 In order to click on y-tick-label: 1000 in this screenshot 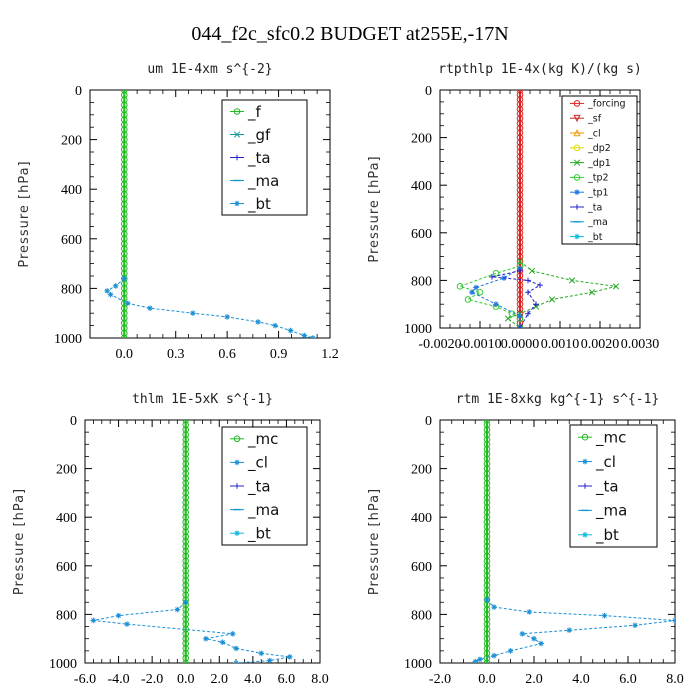, I will do `click(68, 339)`.